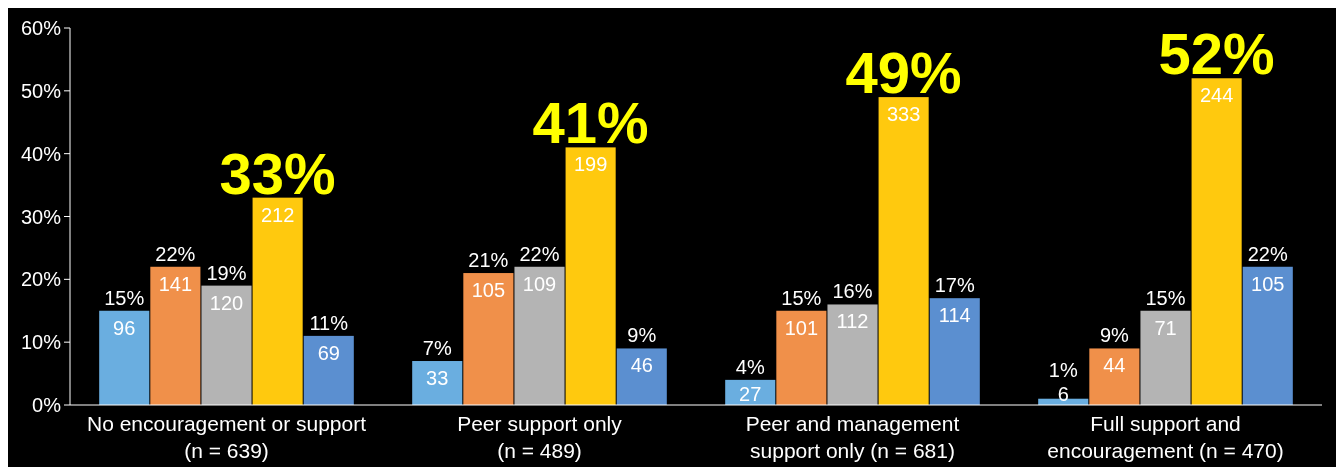  What do you see at coordinates (41, 90) in the screenshot?
I see `y-tick-label: 50%` at bounding box center [41, 90].